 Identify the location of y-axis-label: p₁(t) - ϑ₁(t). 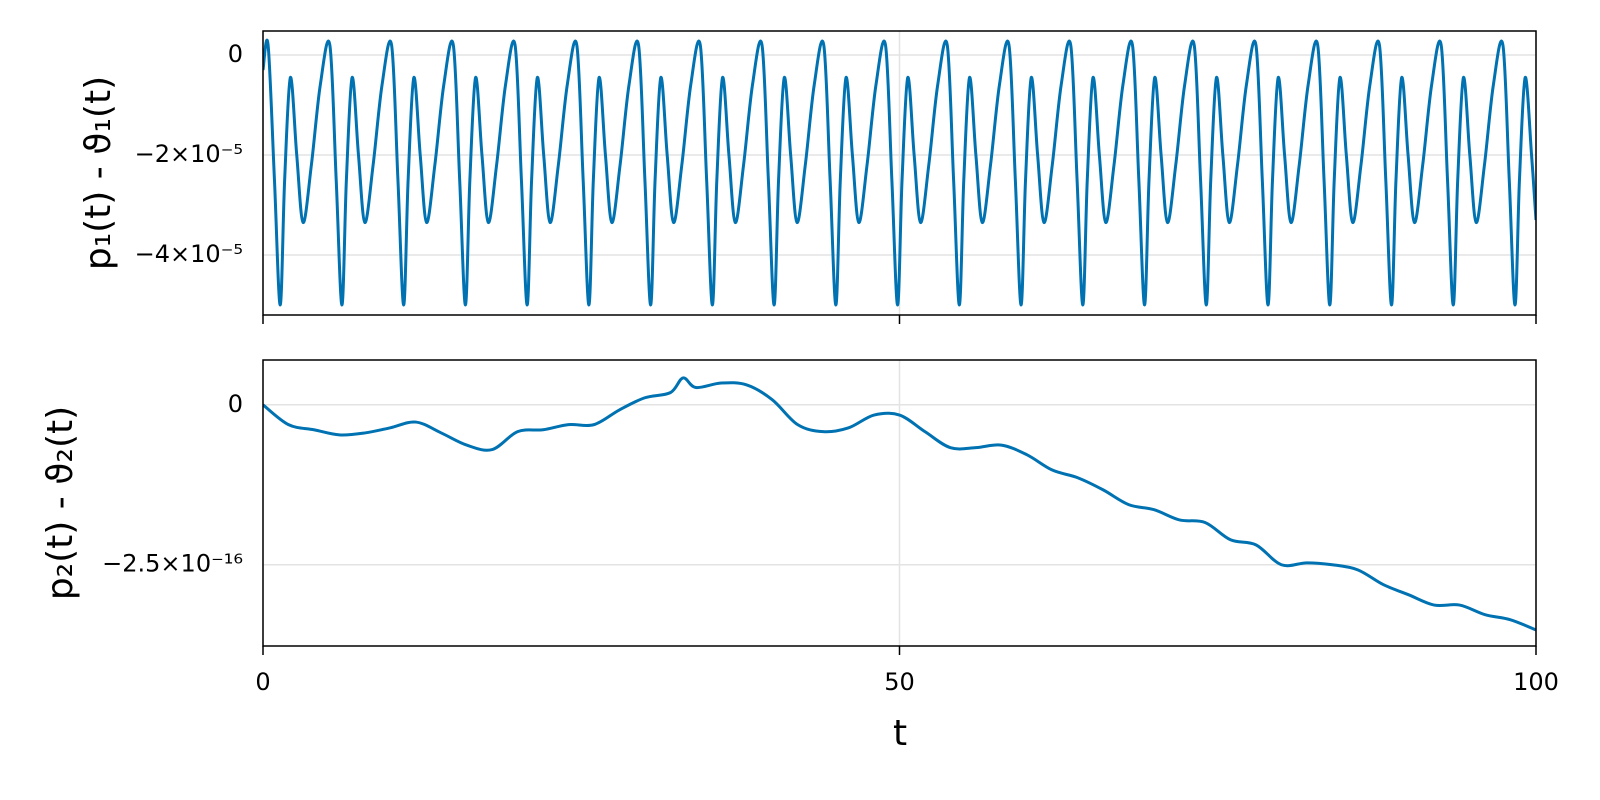
(98, 173).